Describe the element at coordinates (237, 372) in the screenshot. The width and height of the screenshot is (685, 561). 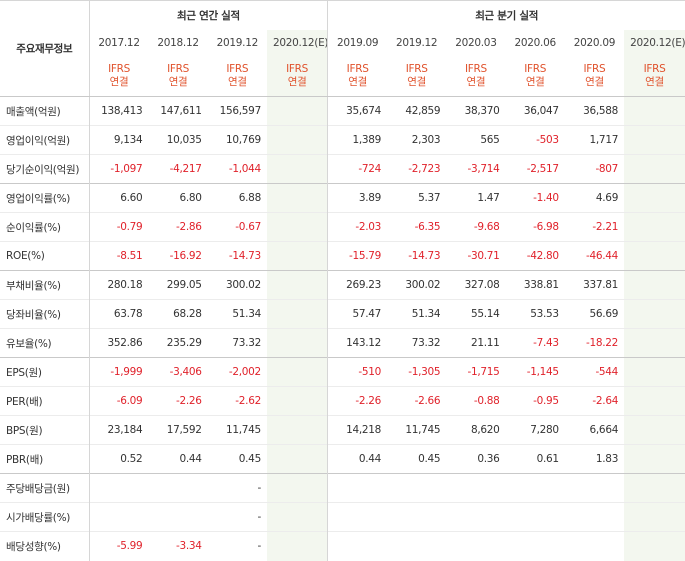
I see `cell-value: -2,002` at that location.